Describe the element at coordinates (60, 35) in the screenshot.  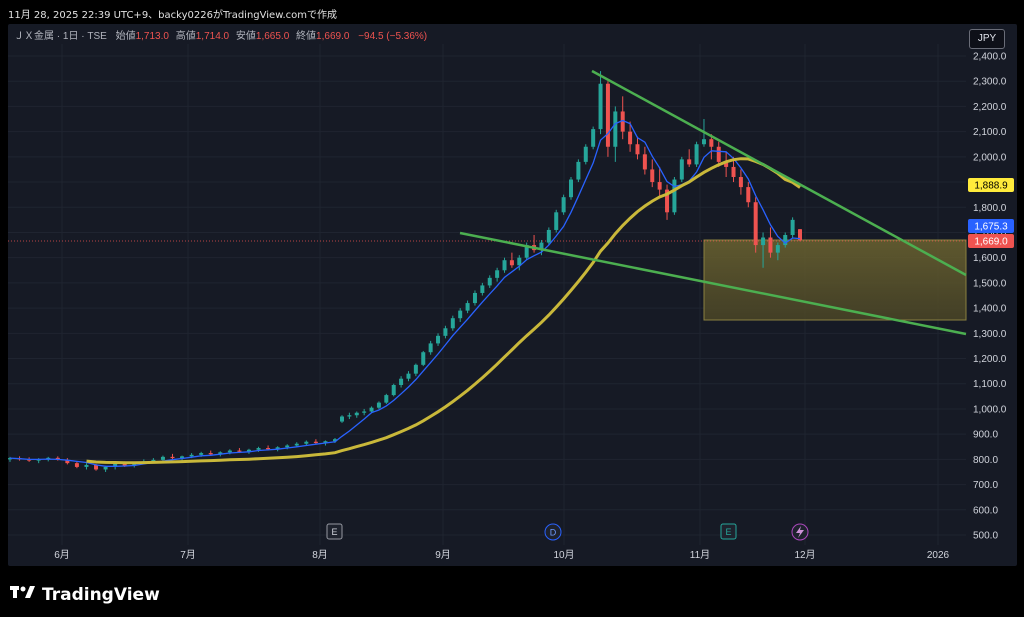
I see `symbol-name: ＪＸ金属 · 1日 · TSE` at that location.